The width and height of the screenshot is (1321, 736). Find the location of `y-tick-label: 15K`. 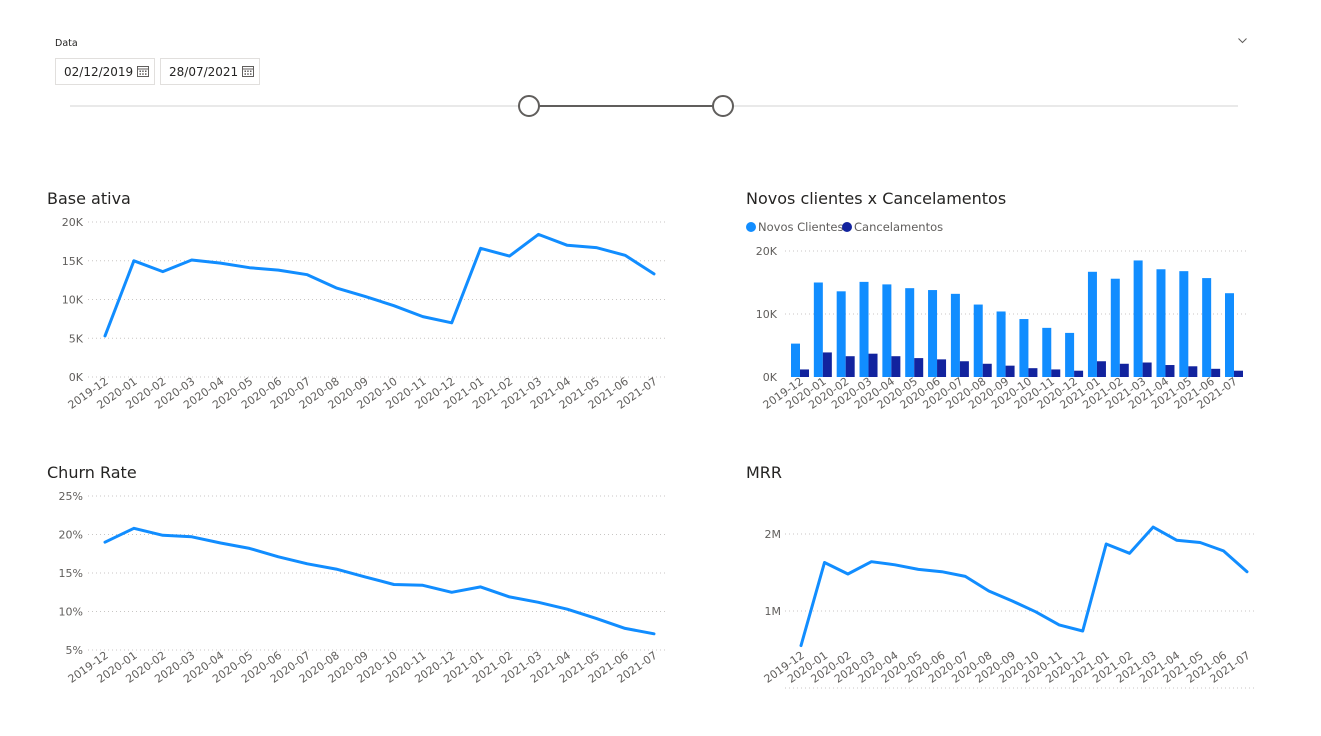

y-tick-label: 15K is located at coordinates (73, 261).